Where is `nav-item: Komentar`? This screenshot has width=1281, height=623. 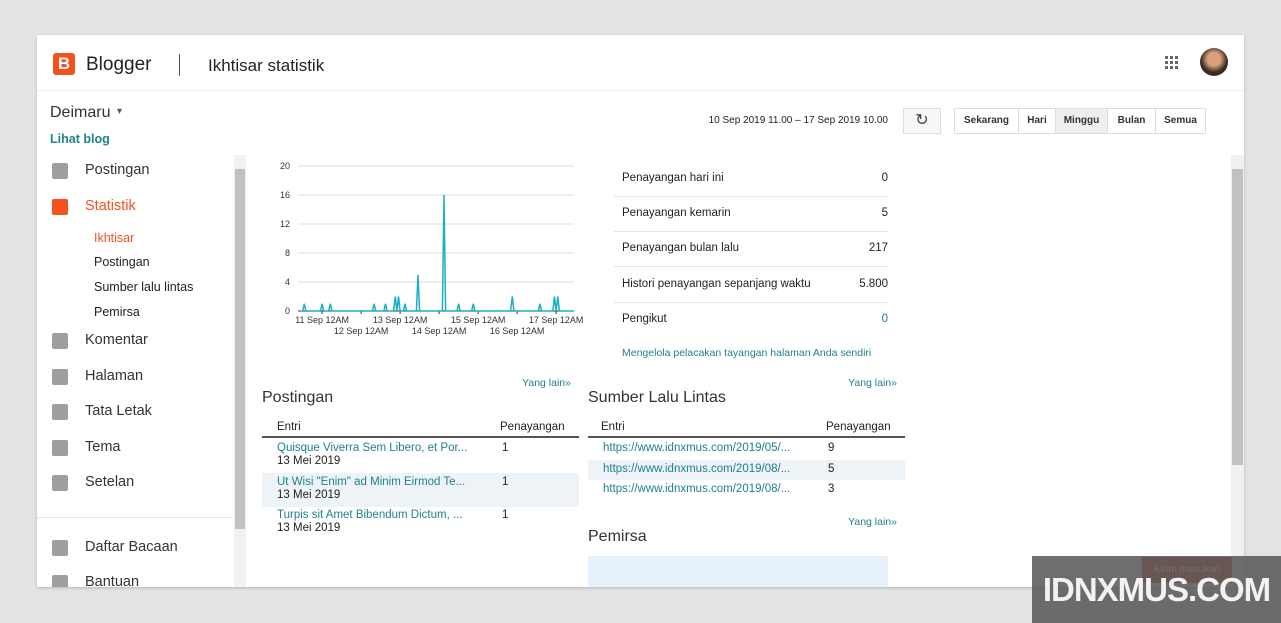
nav-item: Komentar is located at coordinates (116, 340).